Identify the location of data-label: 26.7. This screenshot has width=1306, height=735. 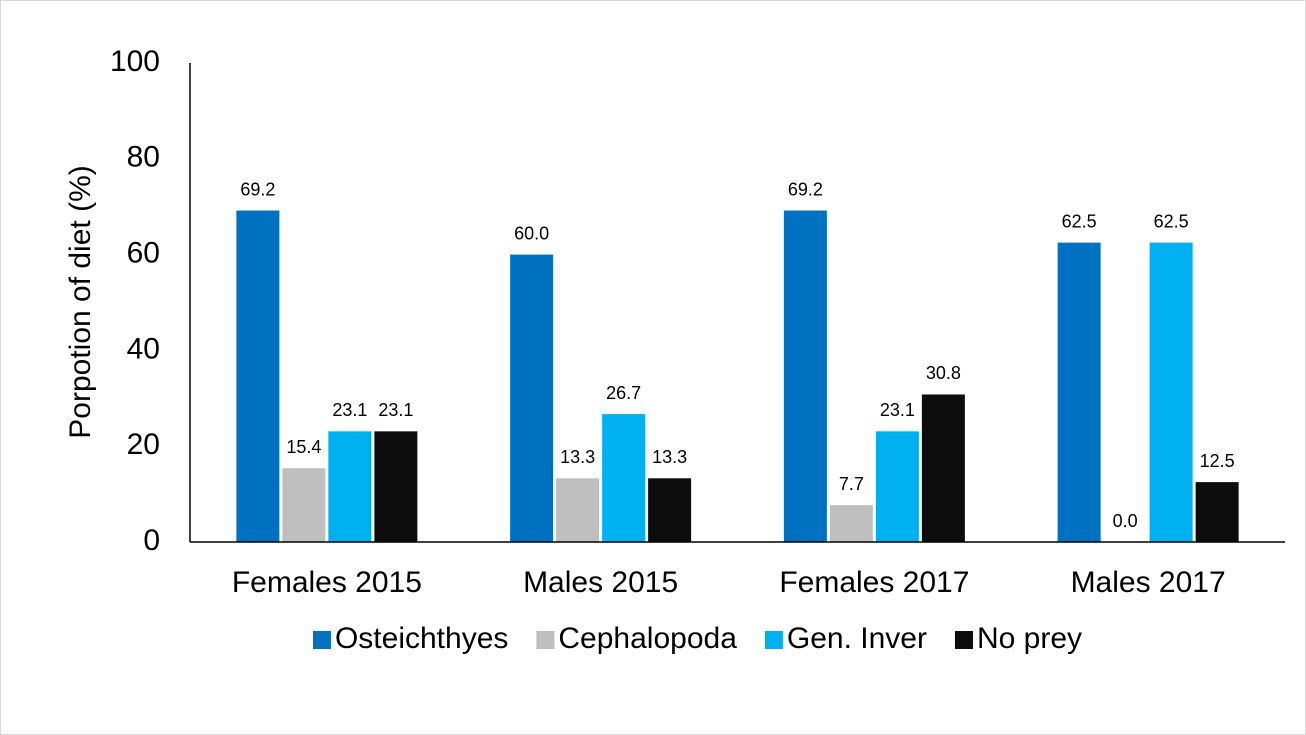
(623, 393).